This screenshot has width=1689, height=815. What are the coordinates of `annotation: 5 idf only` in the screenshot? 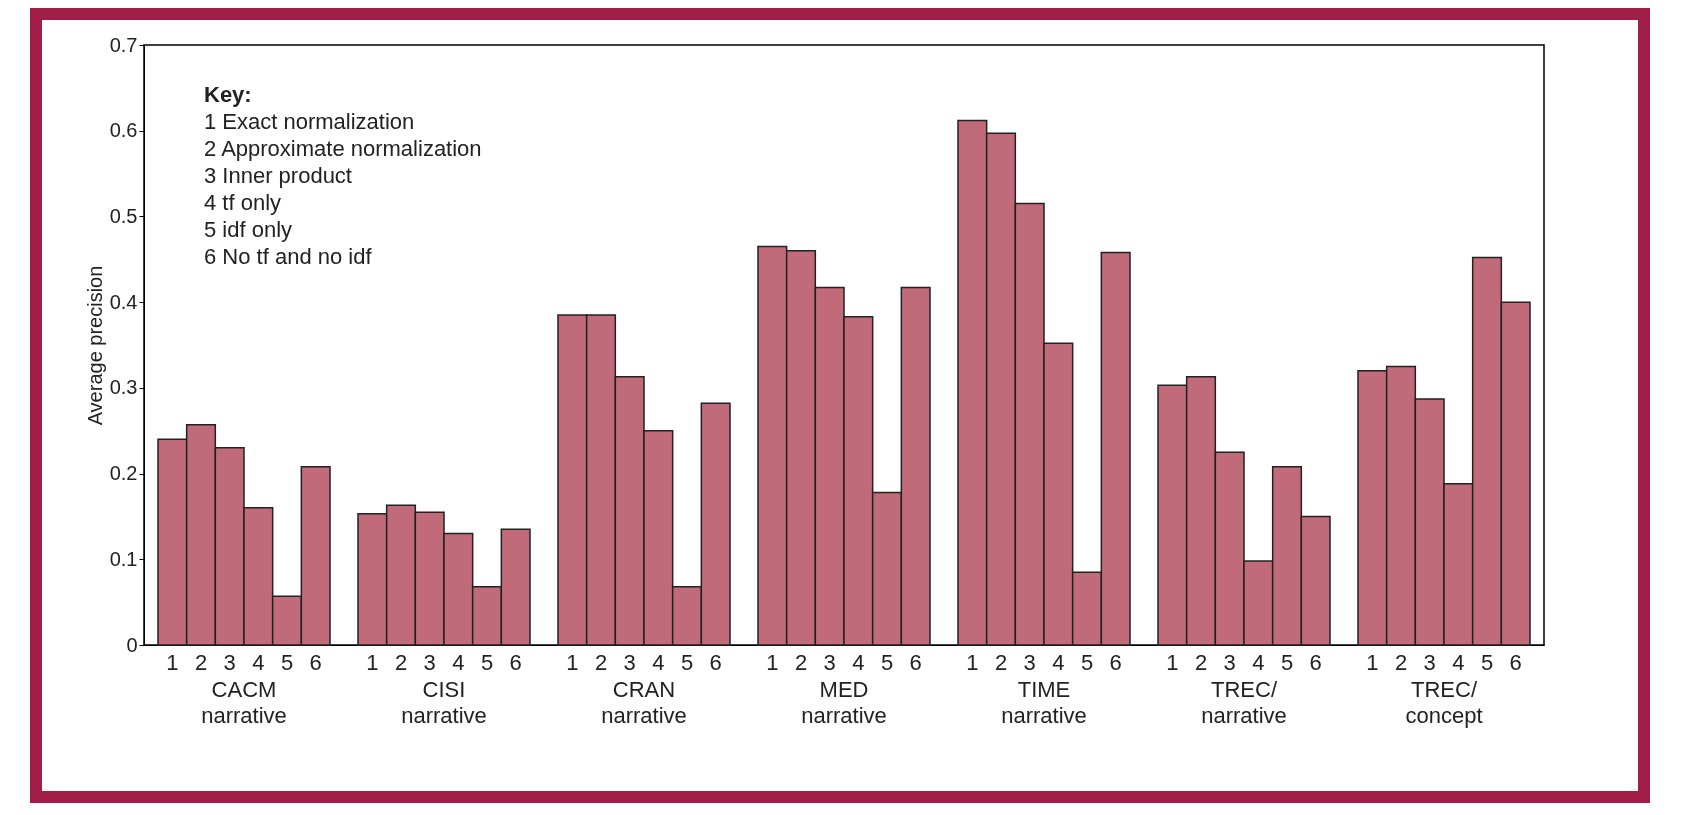 It's located at (248, 229).